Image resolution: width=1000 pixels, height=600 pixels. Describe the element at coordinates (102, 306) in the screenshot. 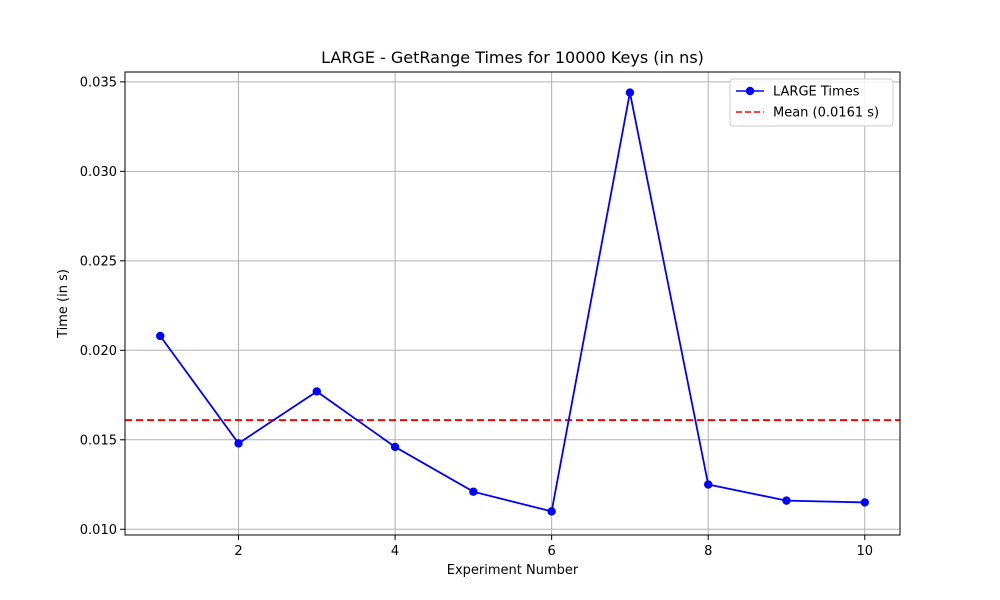

I see `y-axis-ticks: 0.010 0.015 0.020 0.025 0.030 0.035` at that location.